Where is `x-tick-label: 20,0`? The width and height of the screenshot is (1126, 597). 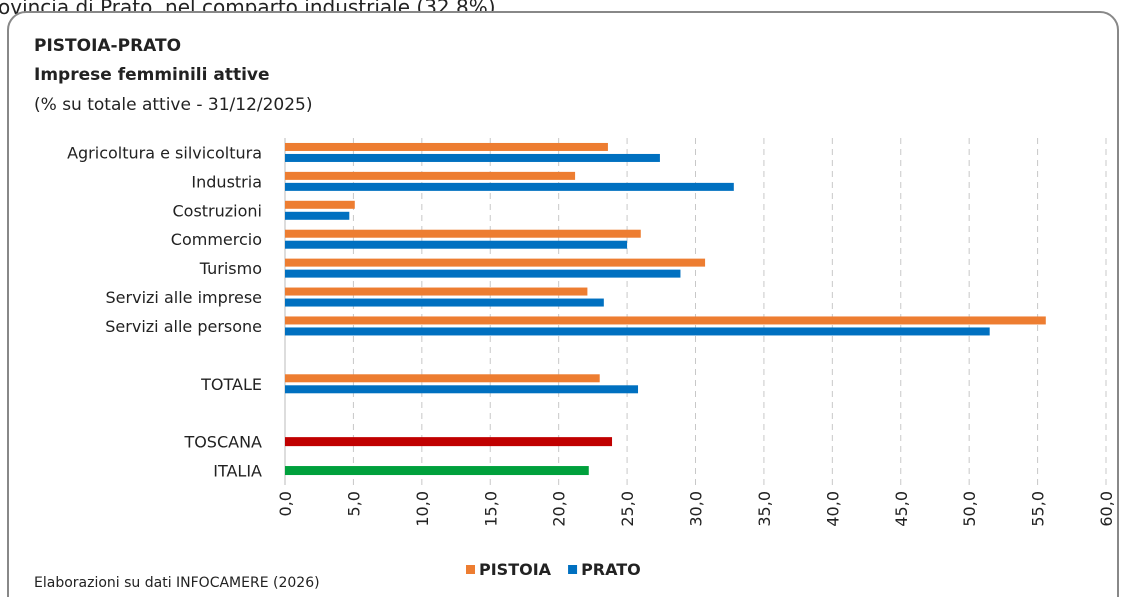 x-tick-label: 20,0 is located at coordinates (559, 509).